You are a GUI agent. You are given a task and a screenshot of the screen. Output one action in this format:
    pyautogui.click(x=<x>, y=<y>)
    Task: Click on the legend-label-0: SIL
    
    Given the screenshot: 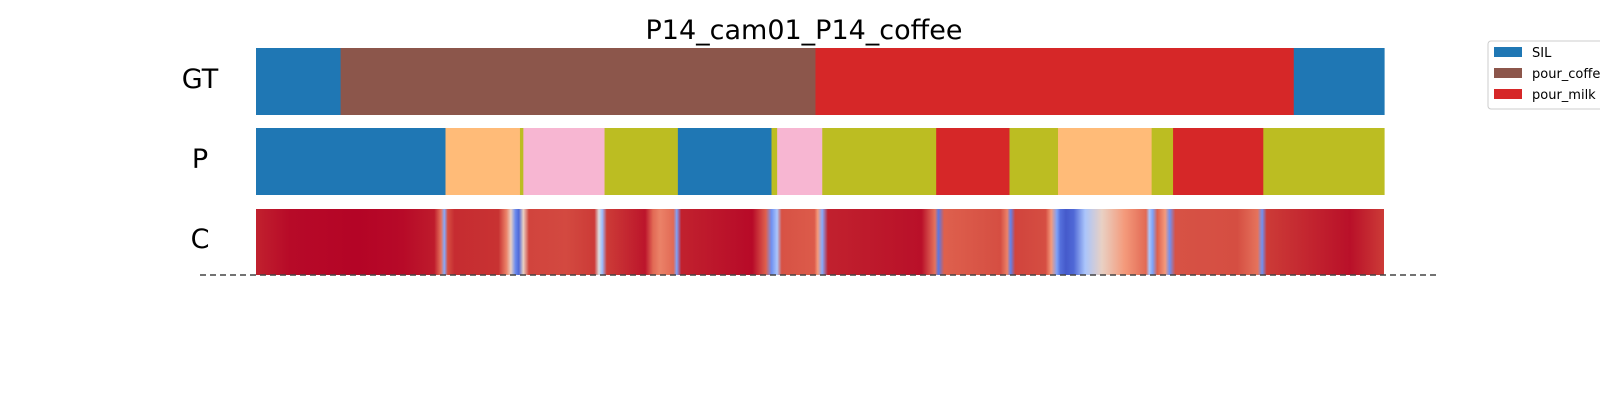 What is the action you would take?
    pyautogui.click(x=1542, y=53)
    